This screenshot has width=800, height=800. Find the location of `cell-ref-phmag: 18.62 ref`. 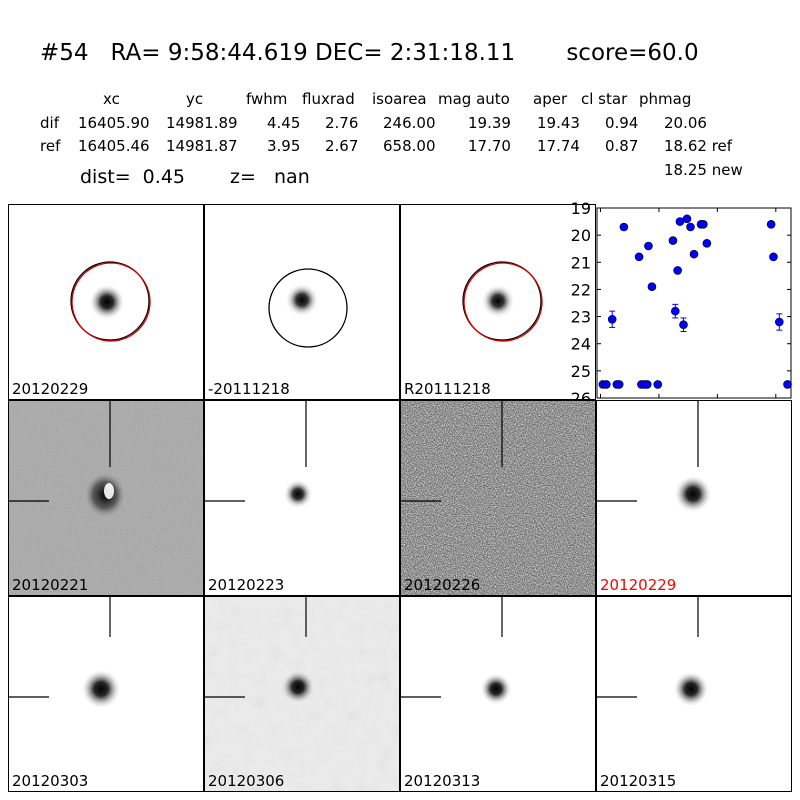

cell-ref-phmag: 18.62 ref is located at coordinates (698, 146).